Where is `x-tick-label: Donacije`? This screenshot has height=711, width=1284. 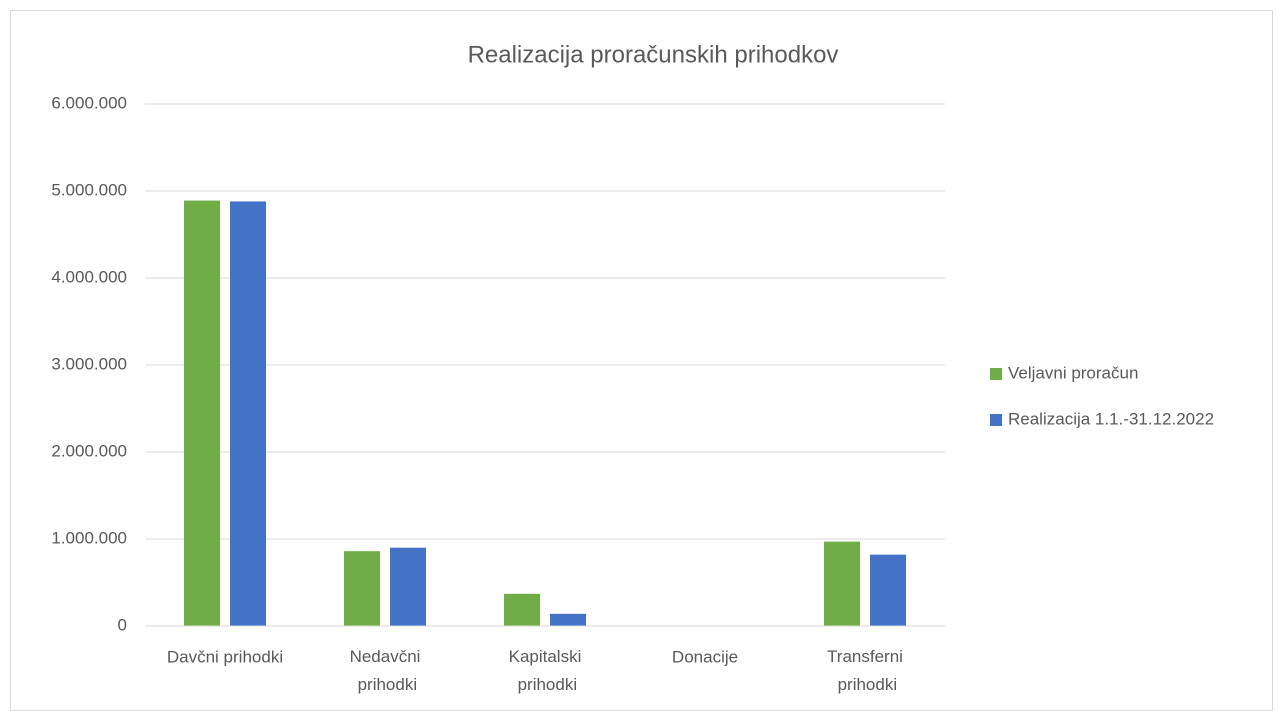
x-tick-label: Donacije is located at coordinates (705, 656).